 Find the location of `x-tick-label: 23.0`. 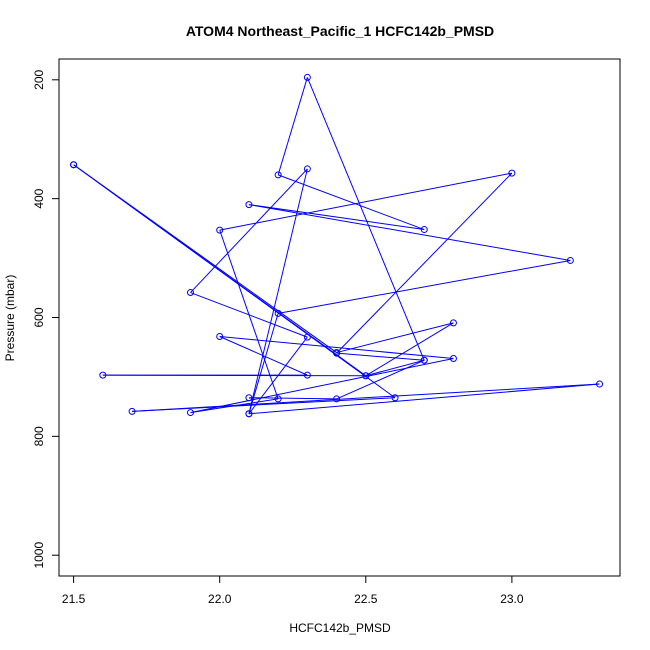

x-tick-label: 23.0 is located at coordinates (512, 599).